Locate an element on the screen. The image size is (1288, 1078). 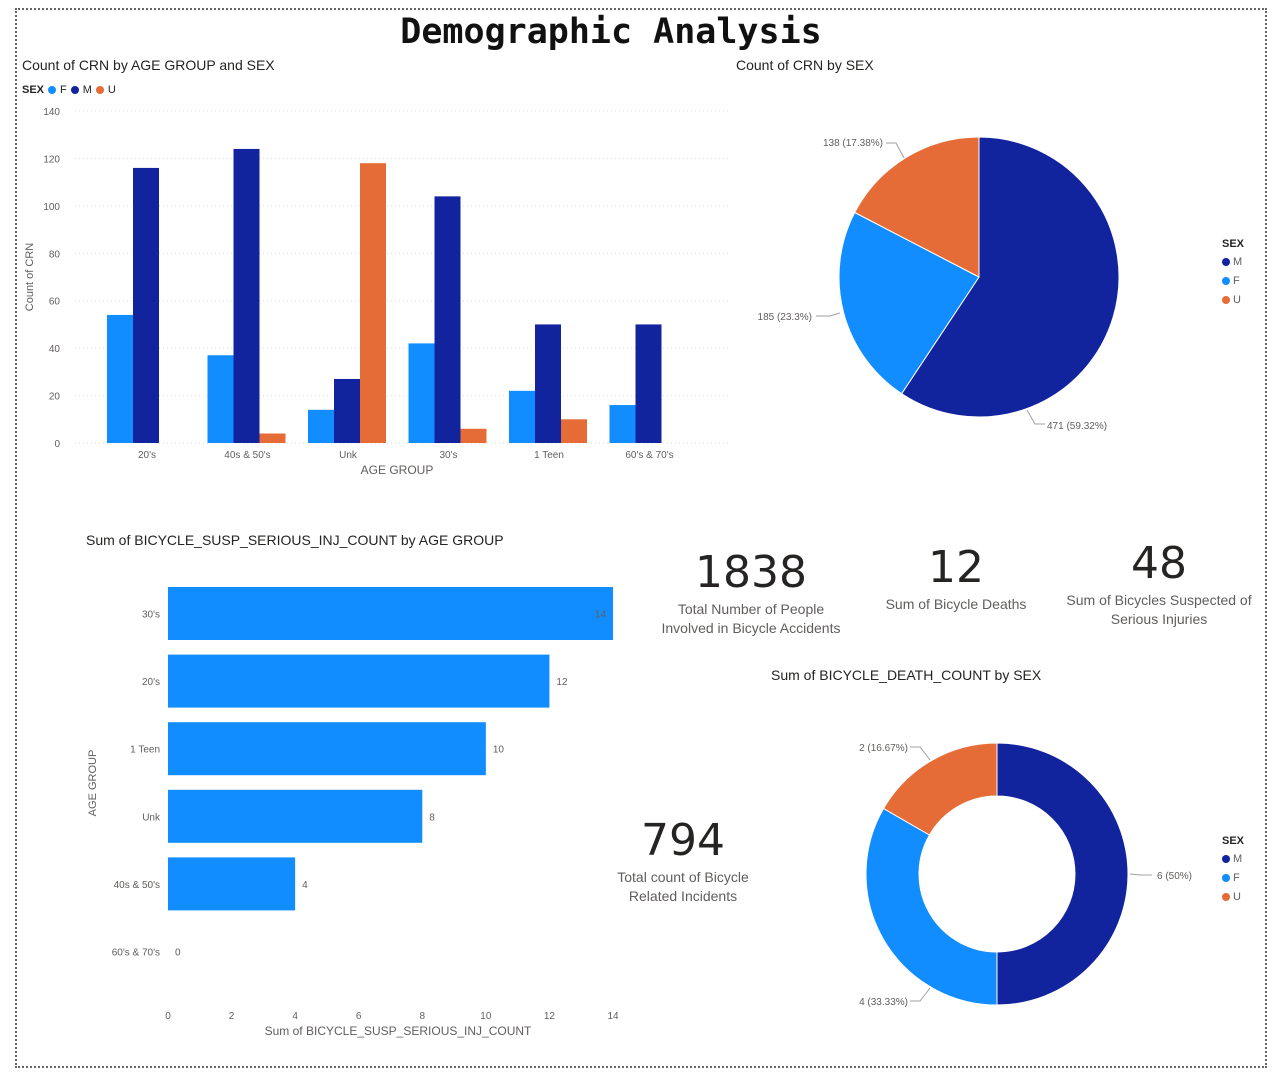
kpi-label-1: Total count of Bicycle is located at coordinates (683, 877).